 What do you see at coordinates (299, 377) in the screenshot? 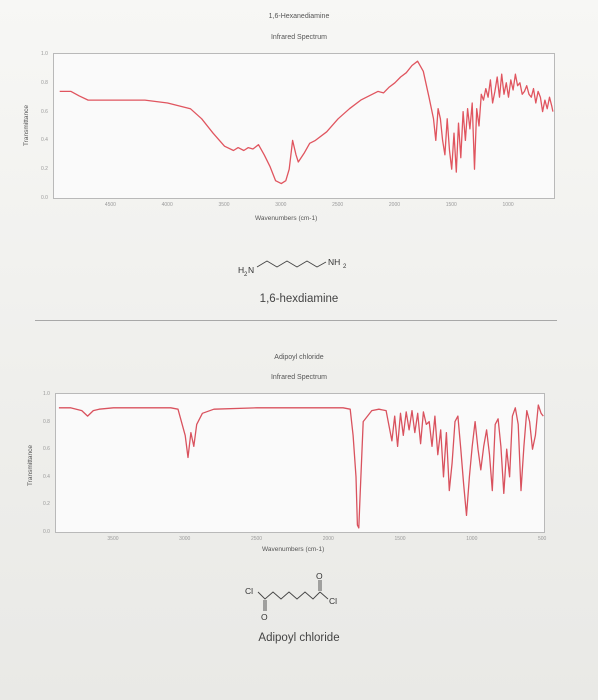
I see `bottom-chart-subtitle: Infrared Spectrum` at bounding box center [299, 377].